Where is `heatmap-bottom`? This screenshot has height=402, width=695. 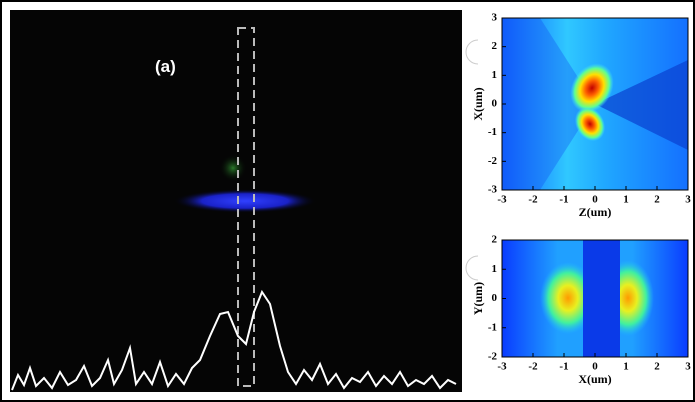
heatmap-bottom is located at coordinates (595, 298).